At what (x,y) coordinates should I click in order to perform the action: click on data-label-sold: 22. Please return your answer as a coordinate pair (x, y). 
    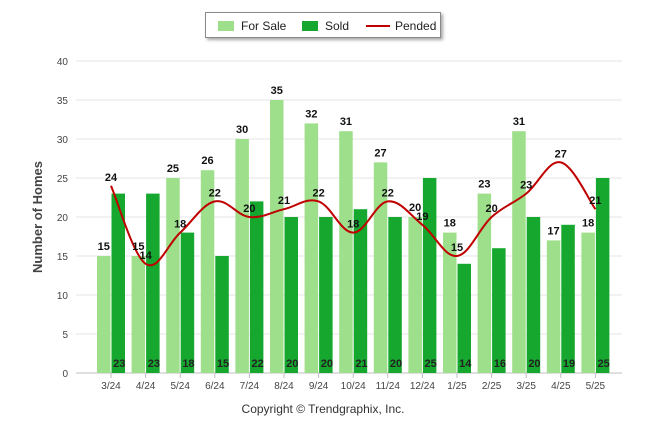
    Looking at the image, I should click on (258, 364).